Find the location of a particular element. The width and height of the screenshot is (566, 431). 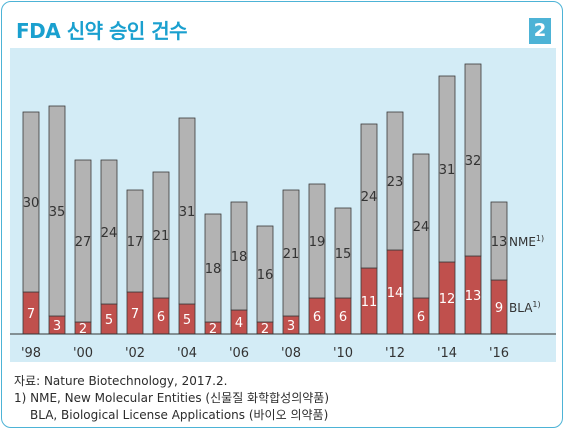

x-tick-label: '98 is located at coordinates (31, 353).